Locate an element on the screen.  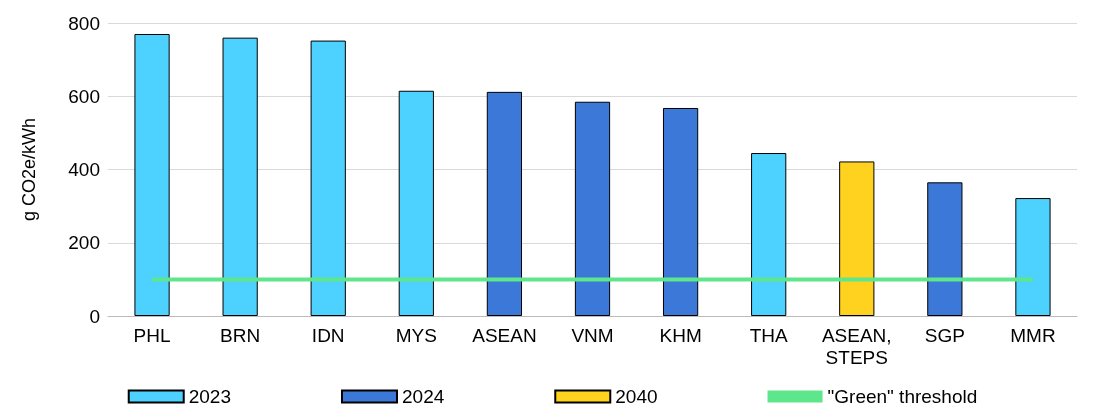
y-tick-label: 600 is located at coordinates (84, 96).